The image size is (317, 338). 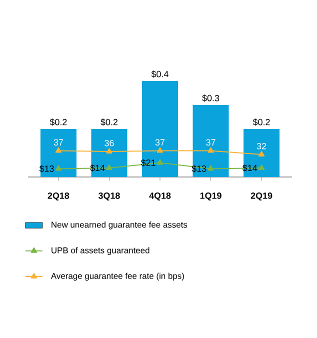 What do you see at coordinates (120, 226) in the screenshot?
I see `legend-label: New unearned guarantee fee assets` at bounding box center [120, 226].